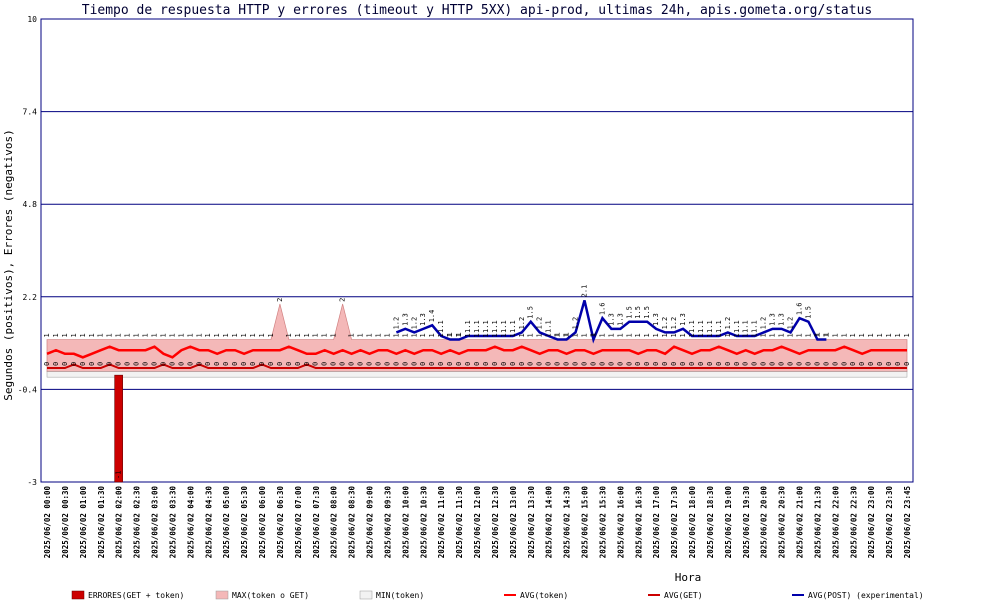 The image size is (1000, 600). Describe the element at coordinates (531, 522) in the screenshot. I see `x-tick-label: 2025/06/02 13:30` at that location.